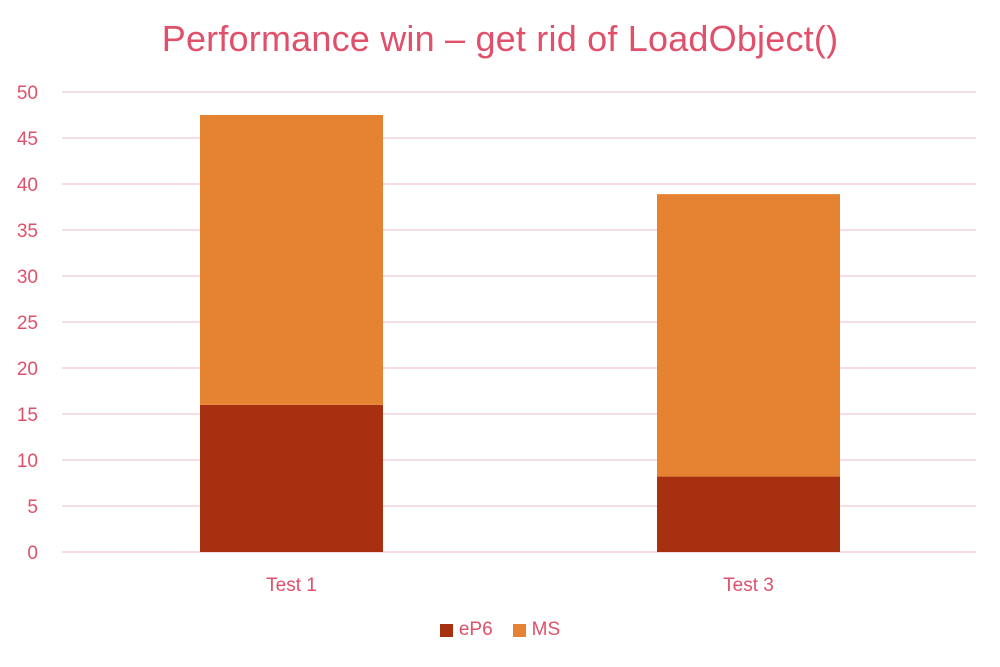 This screenshot has width=1000, height=667. I want to click on y-axis-ticks: 0 5 10 15 20 25 30 35 40 45 50, so click(27, 323).